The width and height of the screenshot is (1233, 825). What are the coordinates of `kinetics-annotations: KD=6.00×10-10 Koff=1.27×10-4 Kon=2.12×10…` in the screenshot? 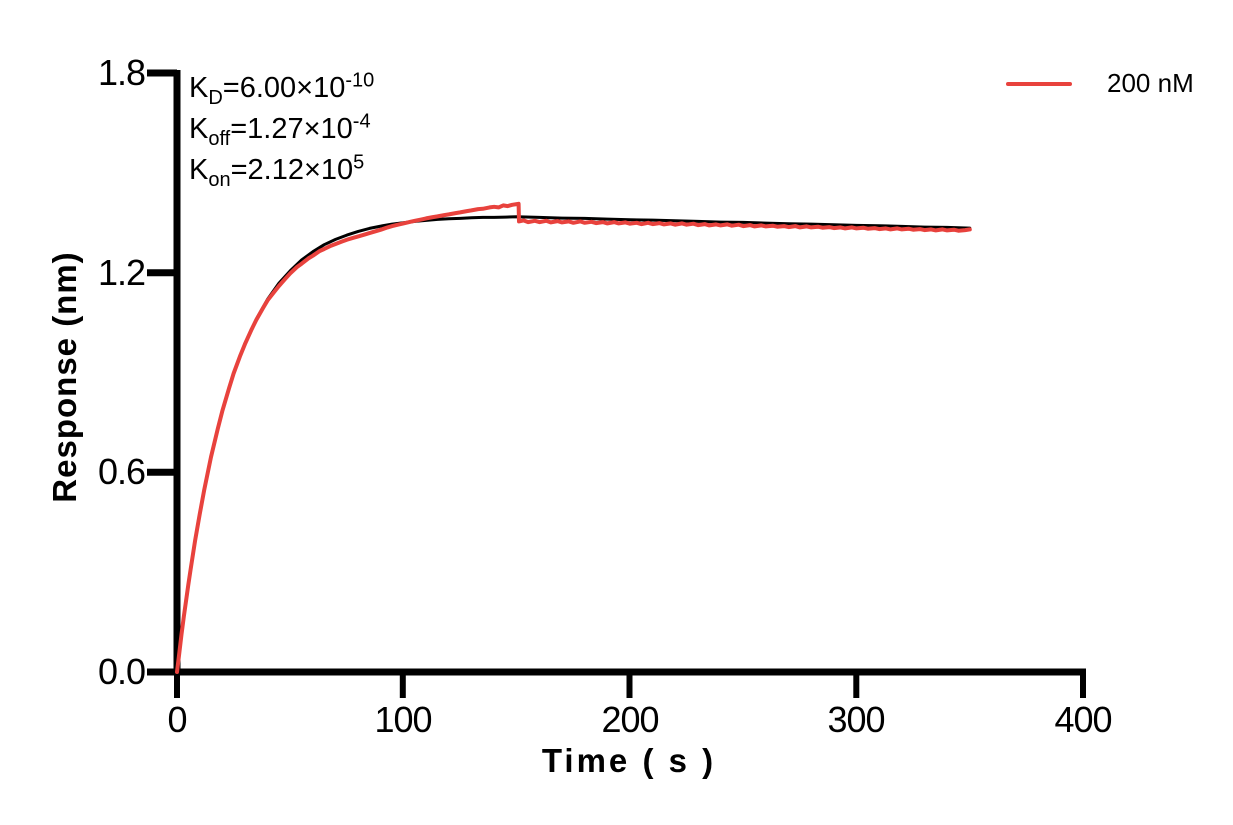 It's located at (281, 129).